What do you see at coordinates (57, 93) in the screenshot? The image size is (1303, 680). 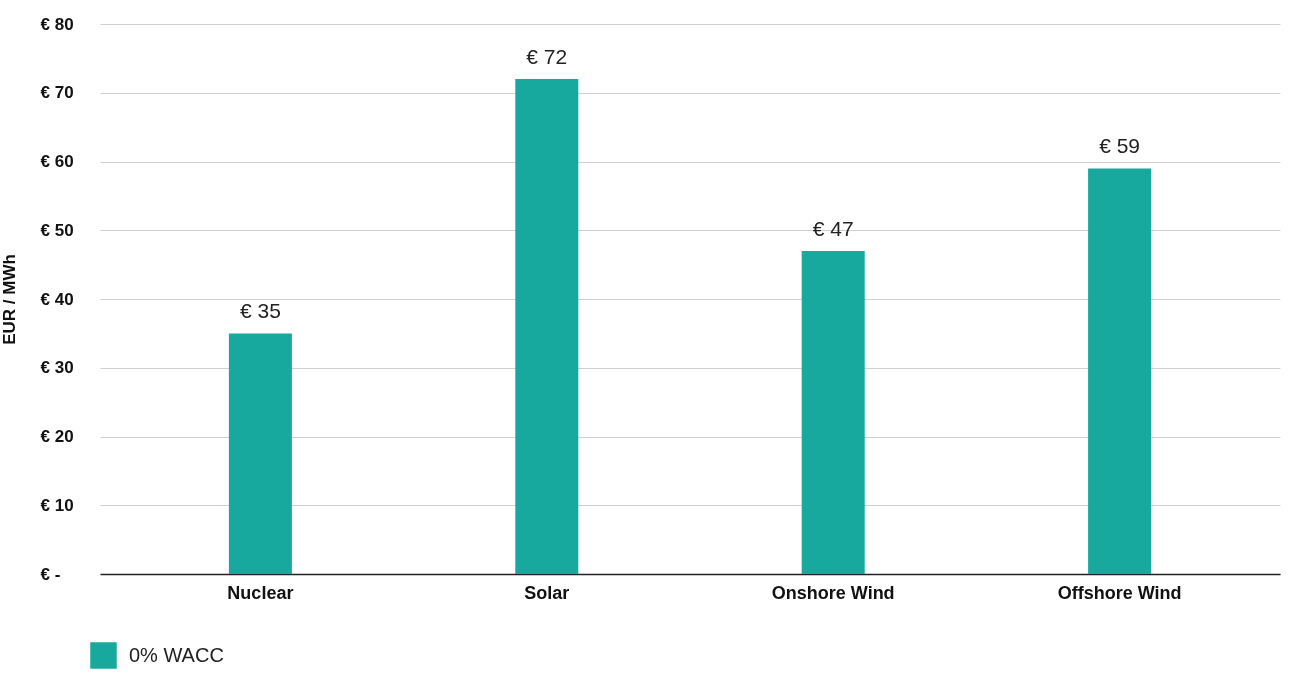 I see `y-tick-label: € 70` at bounding box center [57, 93].